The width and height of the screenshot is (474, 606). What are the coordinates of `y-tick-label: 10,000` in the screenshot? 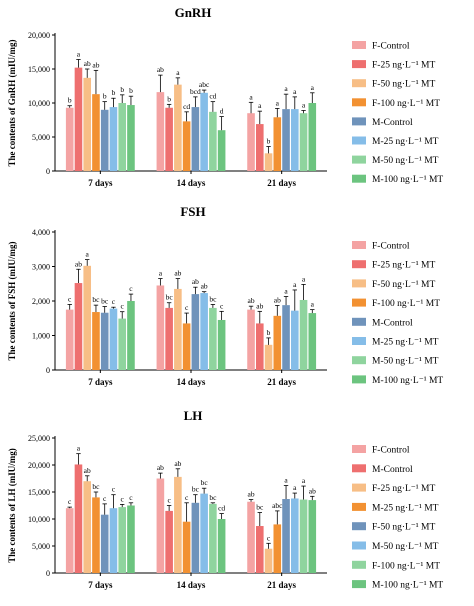 It's located at (39, 519).